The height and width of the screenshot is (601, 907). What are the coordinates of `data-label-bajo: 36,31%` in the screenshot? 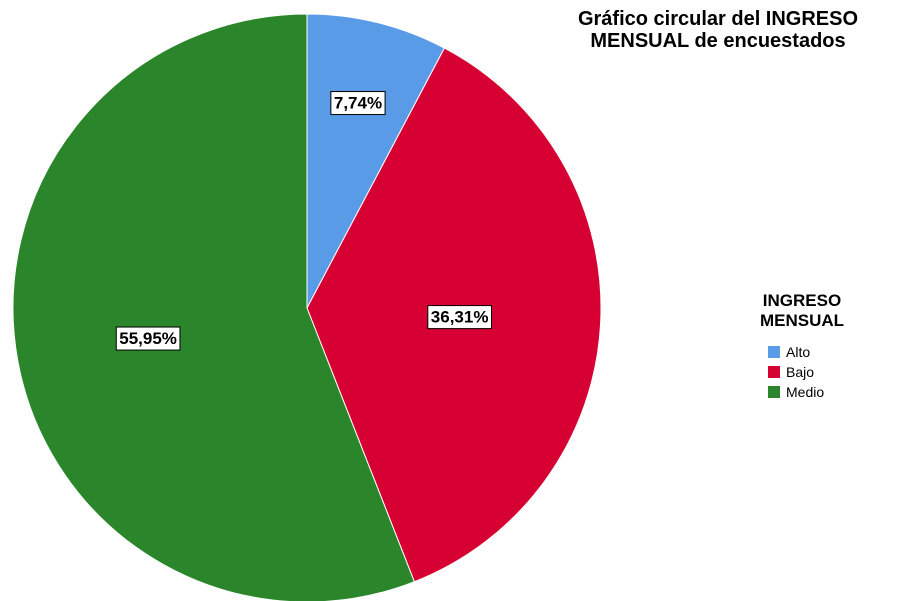 It's located at (459, 317).